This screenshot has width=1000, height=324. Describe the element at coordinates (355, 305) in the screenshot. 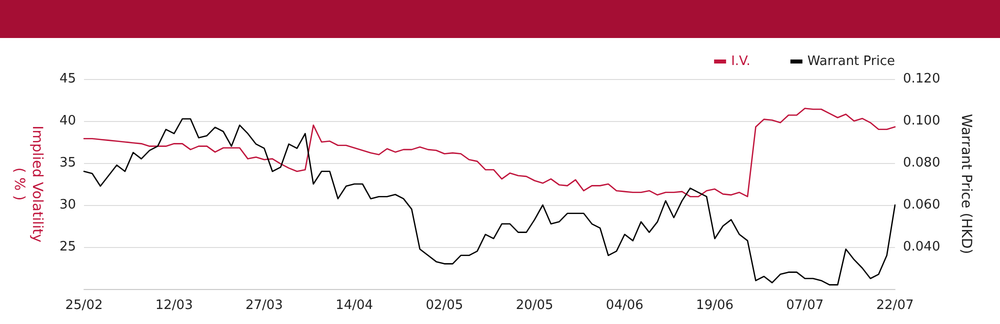

I see `x-tick-label: 14/04` at that location.